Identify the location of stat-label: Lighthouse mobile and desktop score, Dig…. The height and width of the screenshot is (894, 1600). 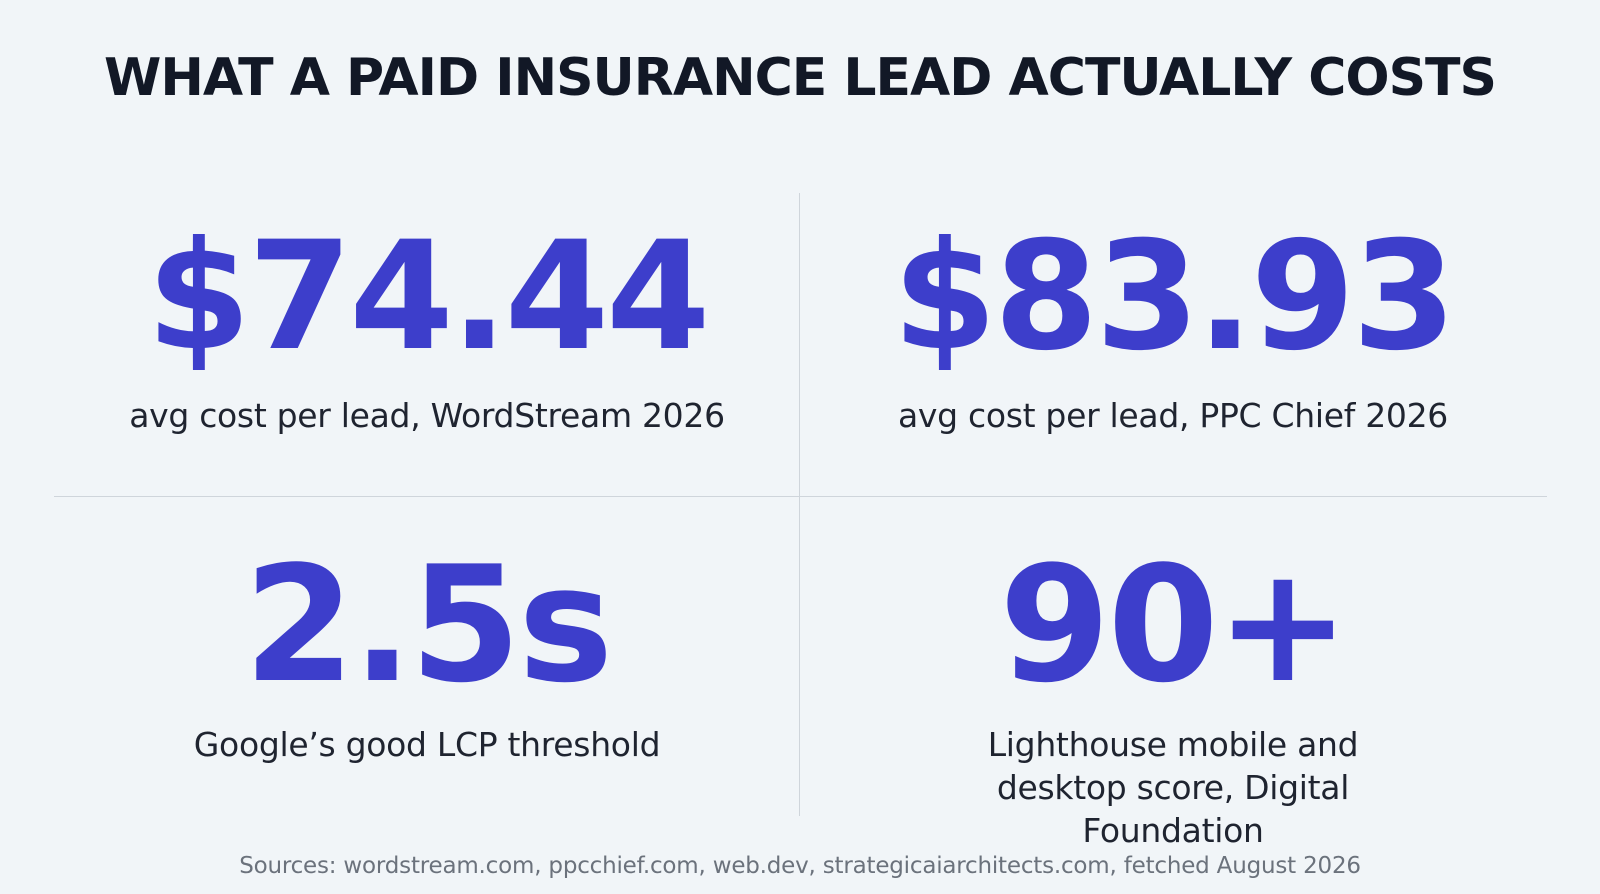
(1173, 787).